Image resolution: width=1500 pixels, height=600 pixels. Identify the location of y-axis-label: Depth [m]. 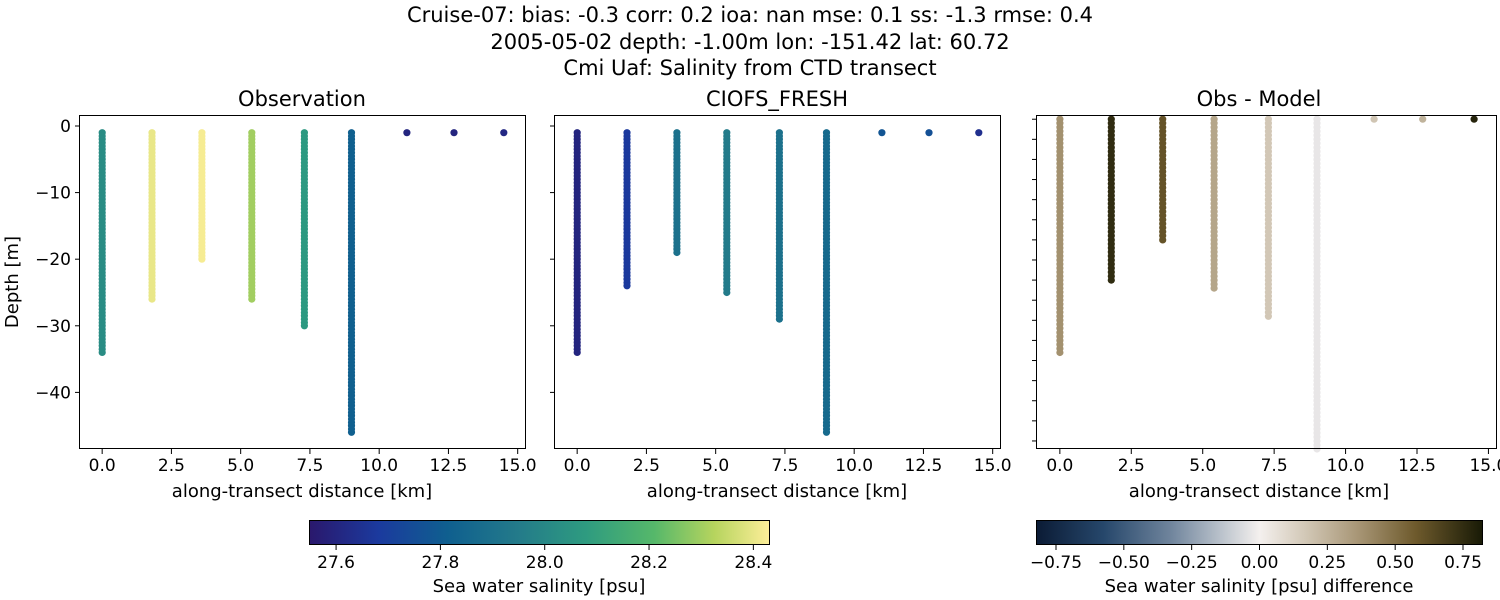
(12, 282).